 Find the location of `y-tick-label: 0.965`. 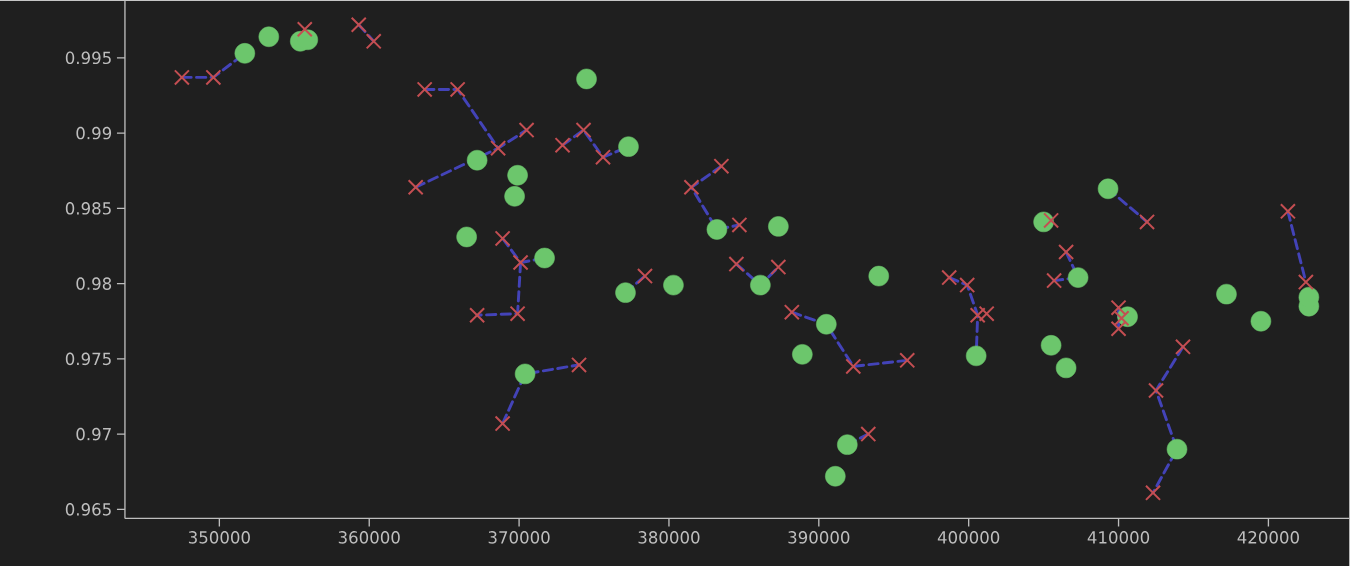

y-tick-label: 0.965 is located at coordinates (88, 509).